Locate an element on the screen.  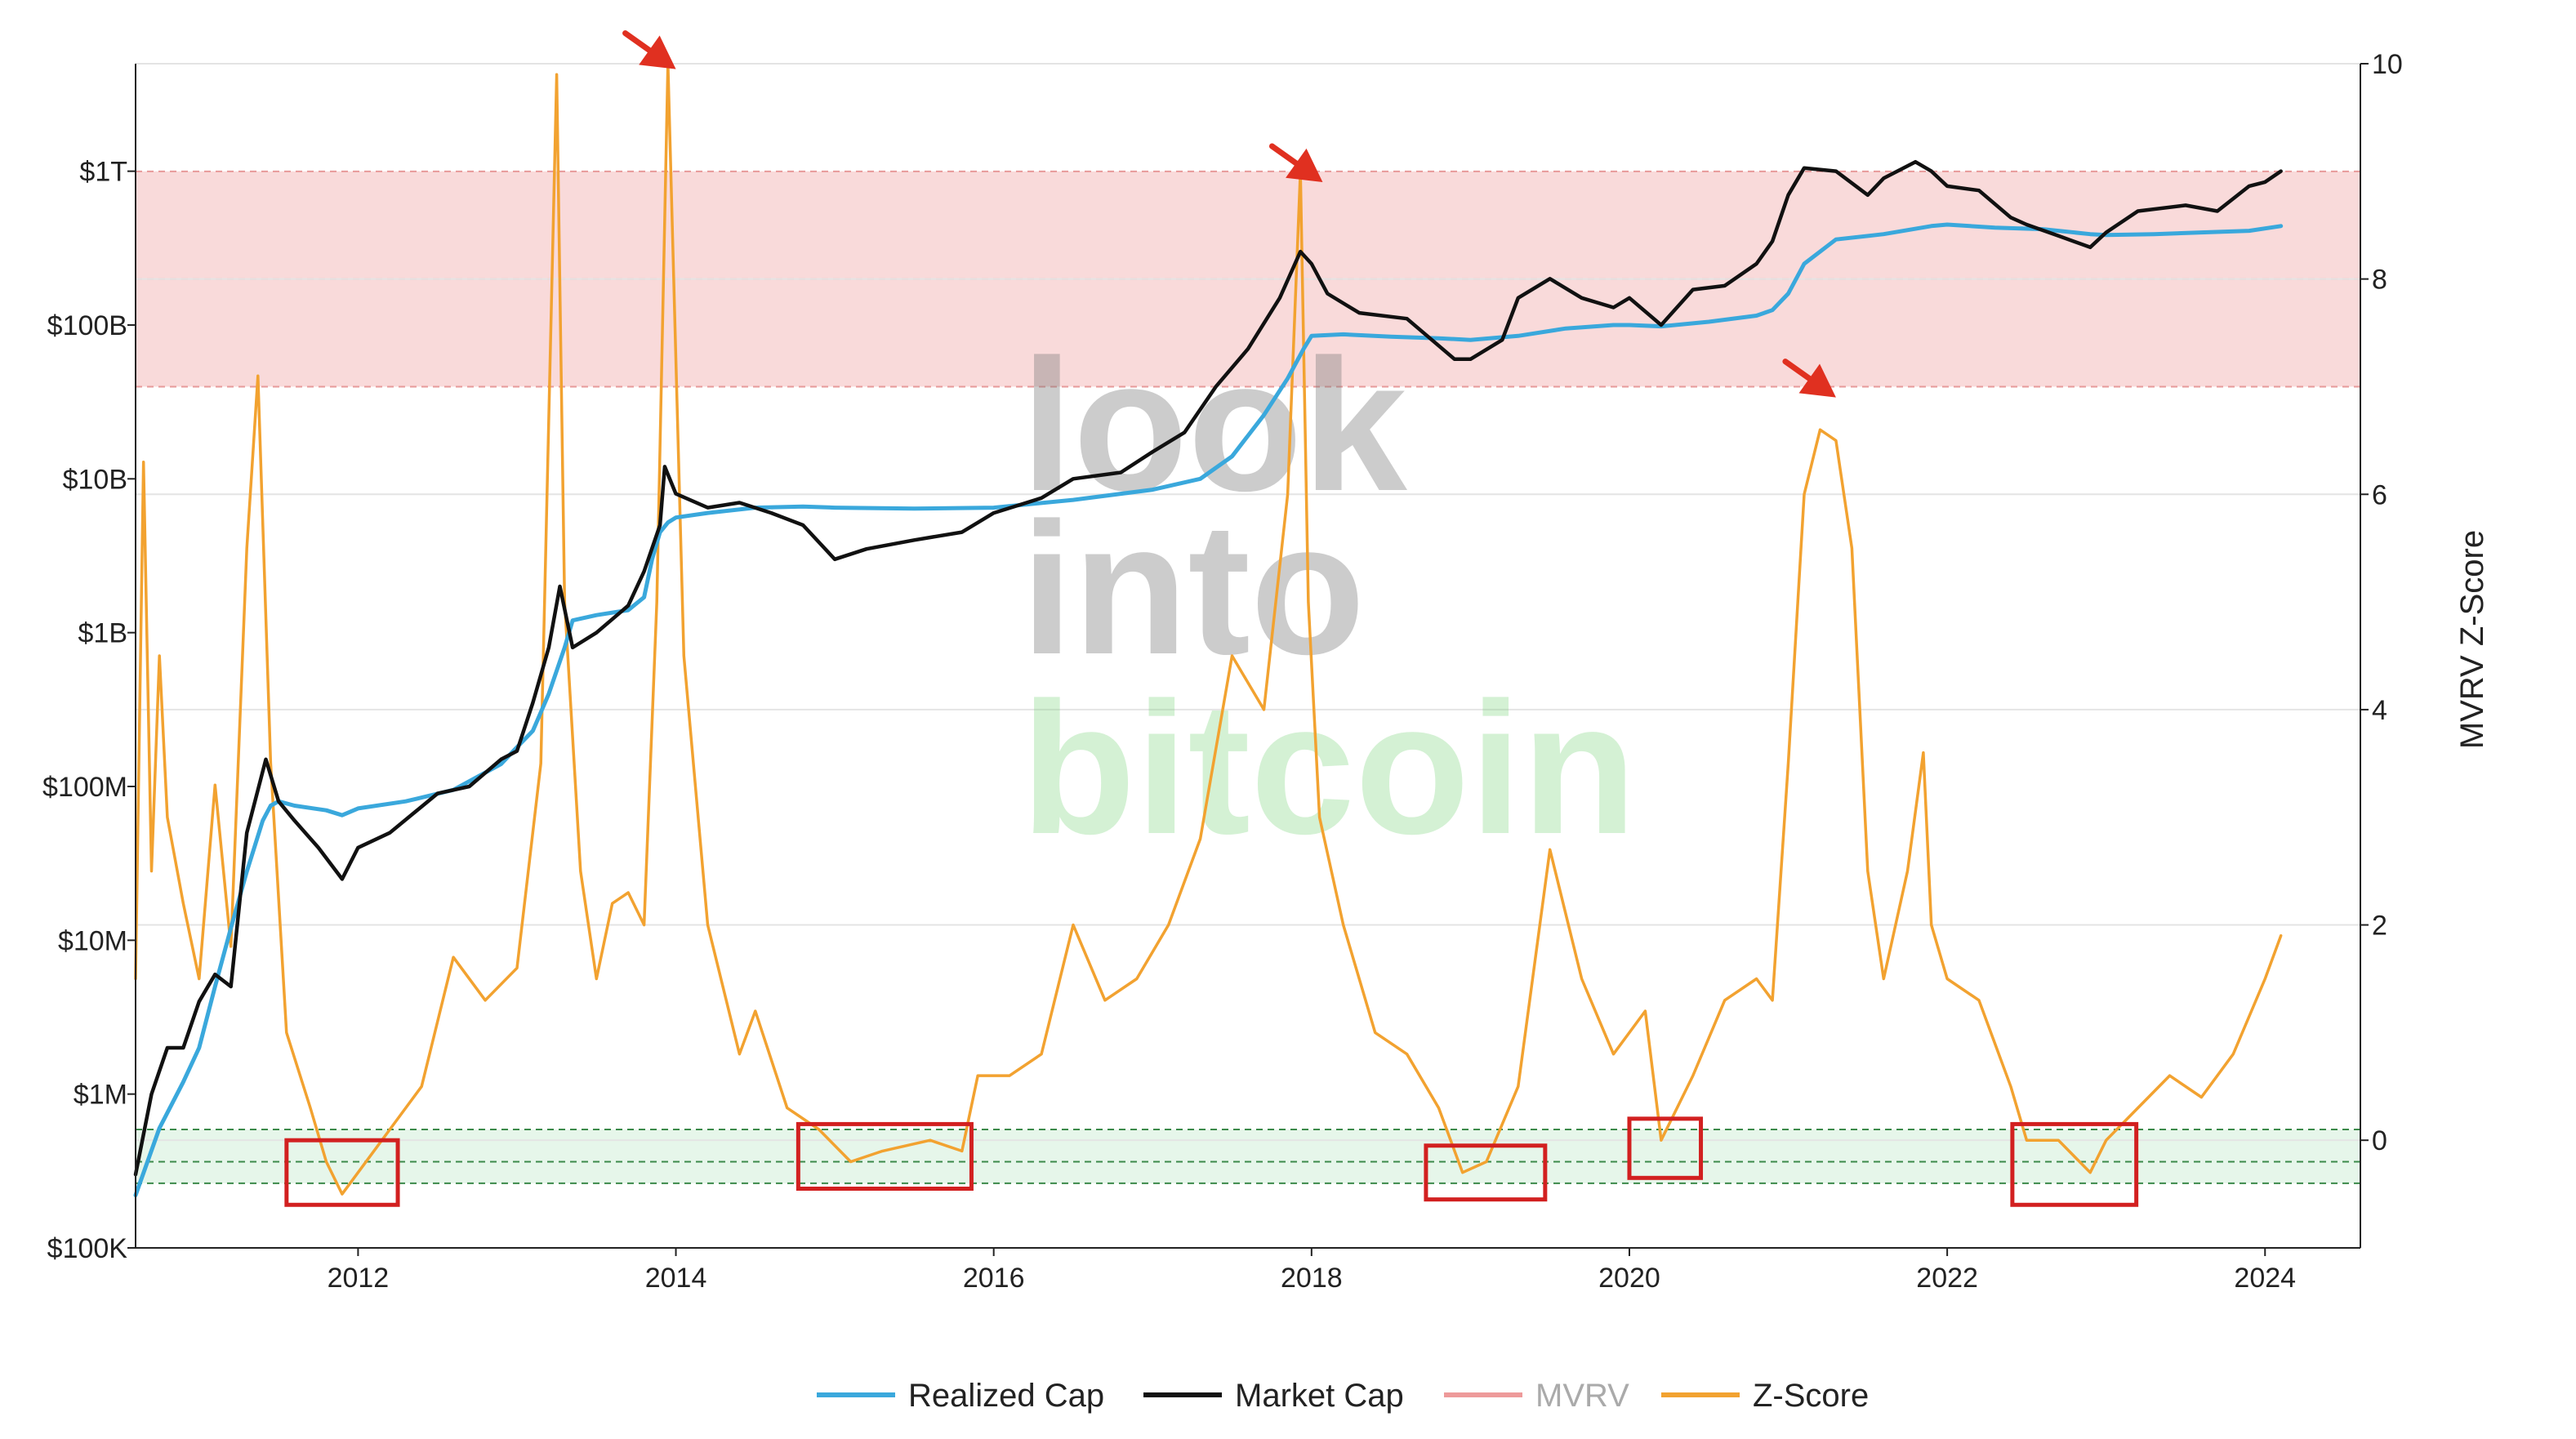
watermark-look: look is located at coordinates (1214, 425).